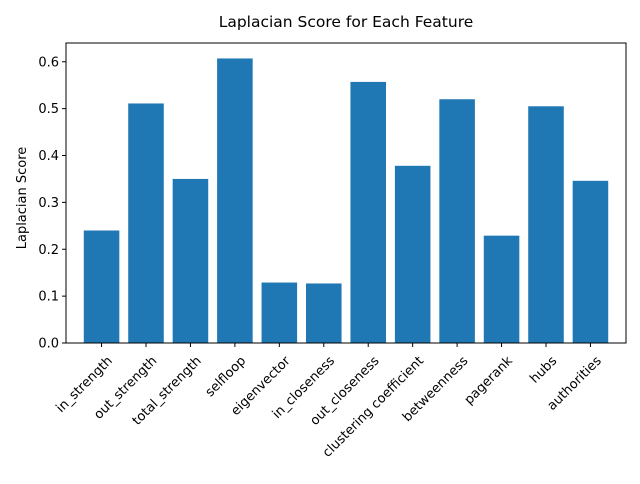  What do you see at coordinates (546, 224) in the screenshot?
I see `bar-hubs` at bounding box center [546, 224].